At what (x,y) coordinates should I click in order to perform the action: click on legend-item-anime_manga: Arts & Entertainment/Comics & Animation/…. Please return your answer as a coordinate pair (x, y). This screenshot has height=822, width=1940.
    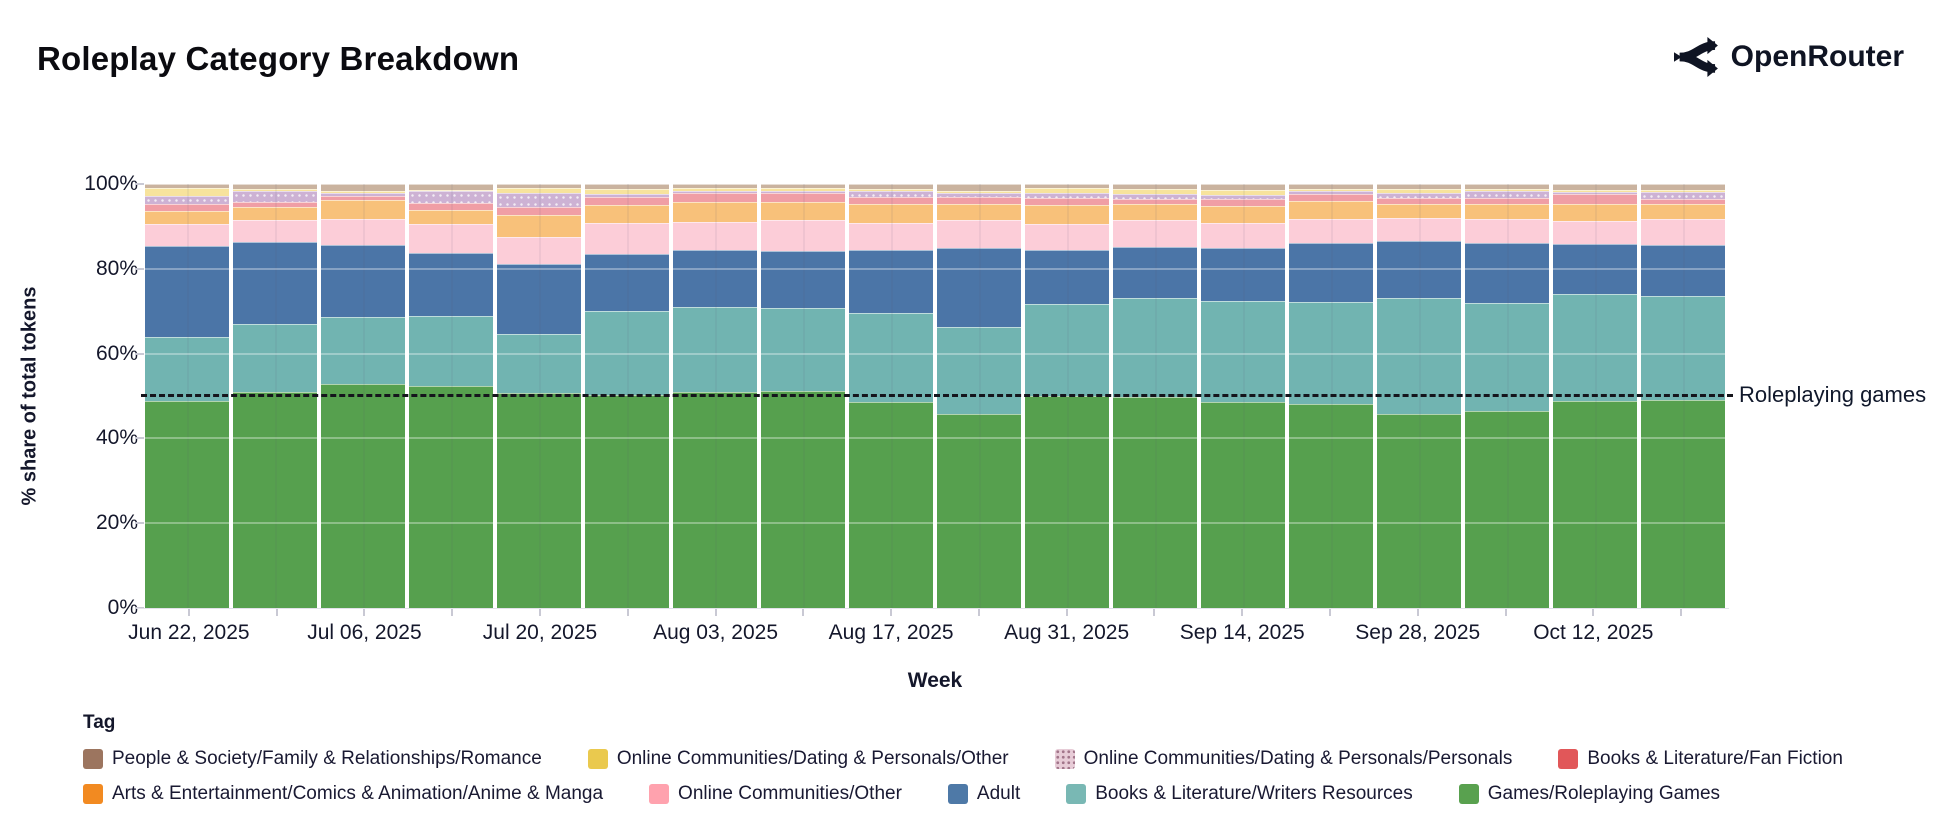
    Looking at the image, I should click on (343, 794).